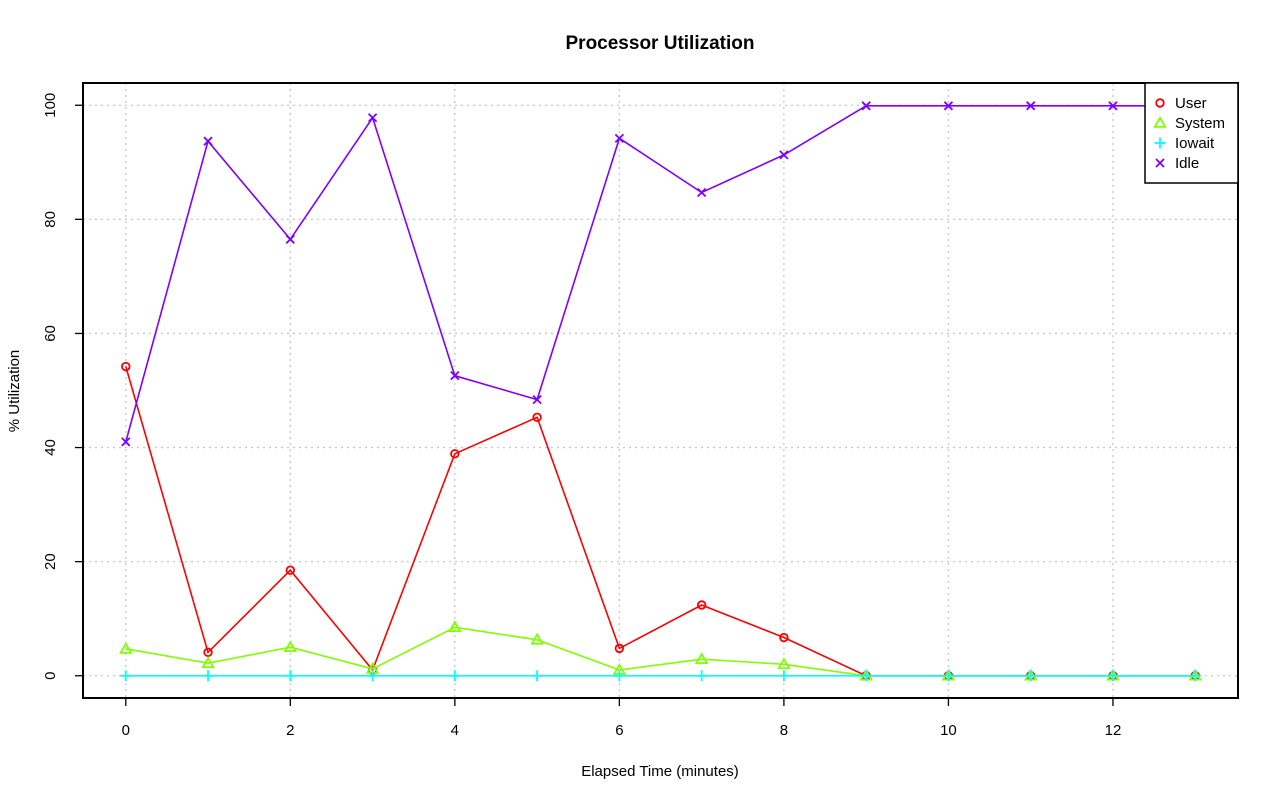 The image size is (1280, 801). I want to click on legend-symbol-user, so click(1160, 103).